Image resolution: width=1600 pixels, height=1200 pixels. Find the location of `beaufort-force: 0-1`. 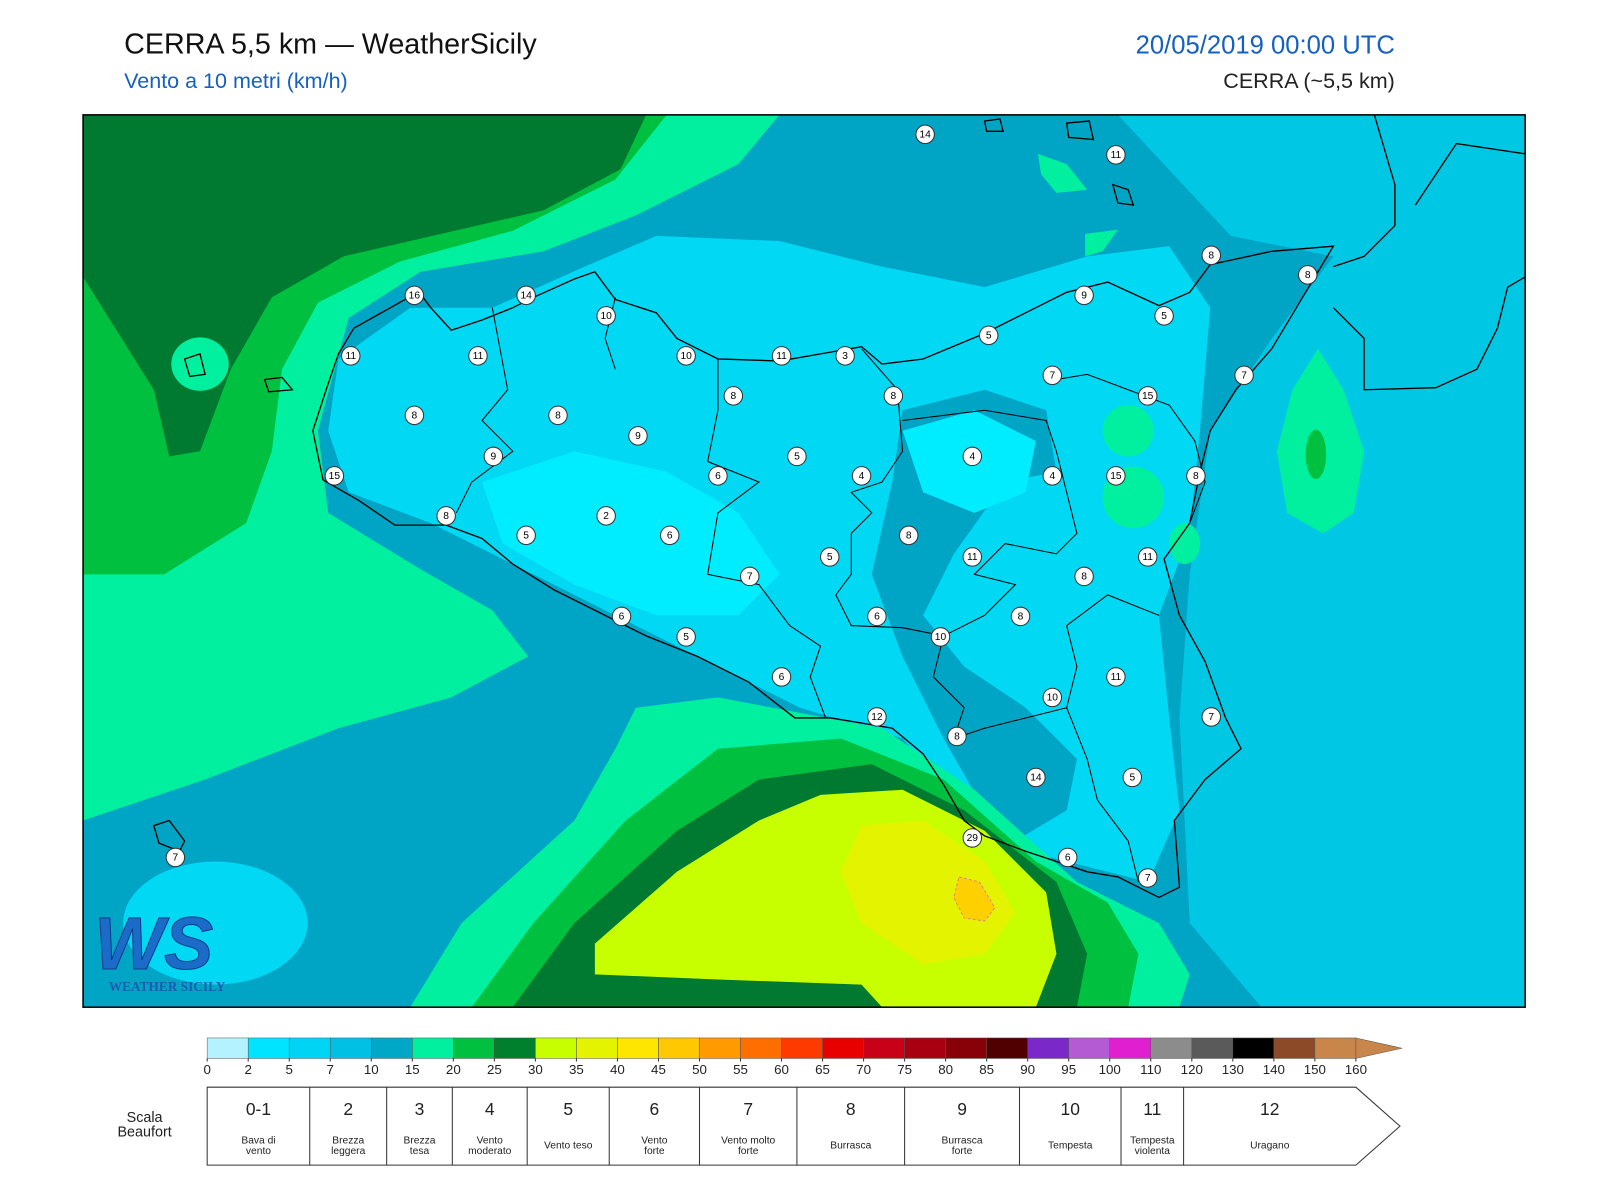

beaufort-force: 0-1 is located at coordinates (258, 1109).